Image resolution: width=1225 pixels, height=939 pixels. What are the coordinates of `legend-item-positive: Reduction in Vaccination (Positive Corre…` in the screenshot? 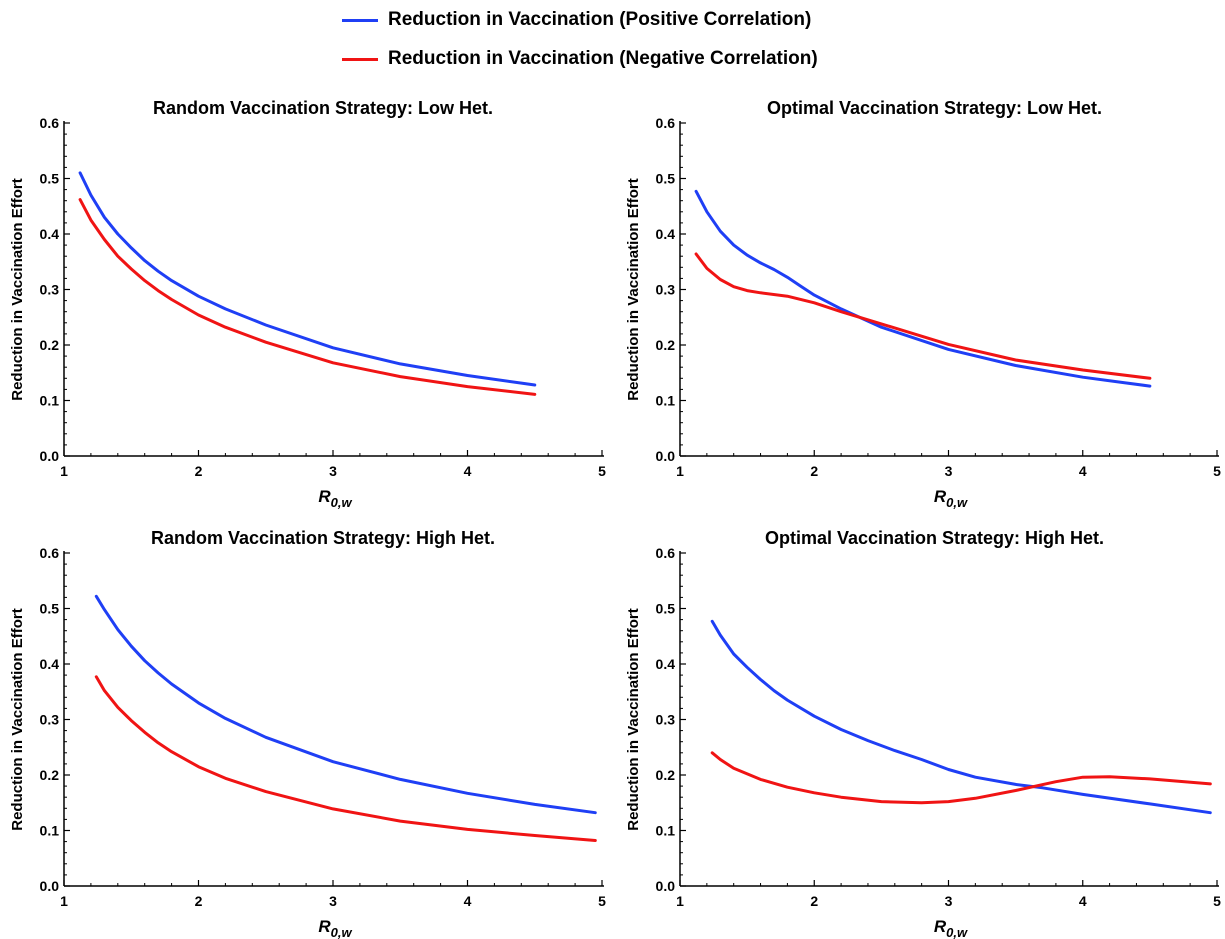 It's located at (576, 20).